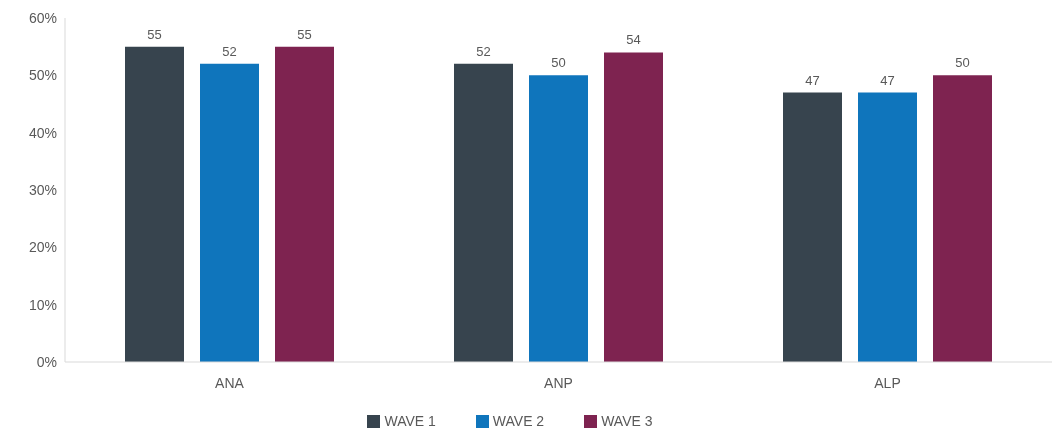 The height and width of the screenshot is (438, 1060). Describe the element at coordinates (633, 40) in the screenshot. I see `data-label: 54` at that location.